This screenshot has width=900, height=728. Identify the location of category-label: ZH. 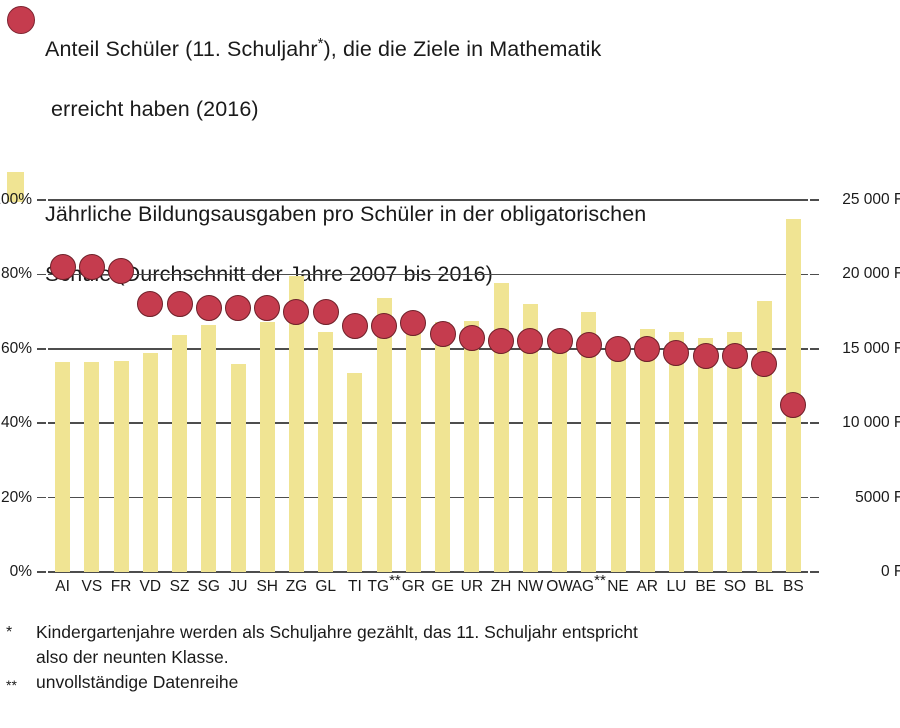
(501, 586).